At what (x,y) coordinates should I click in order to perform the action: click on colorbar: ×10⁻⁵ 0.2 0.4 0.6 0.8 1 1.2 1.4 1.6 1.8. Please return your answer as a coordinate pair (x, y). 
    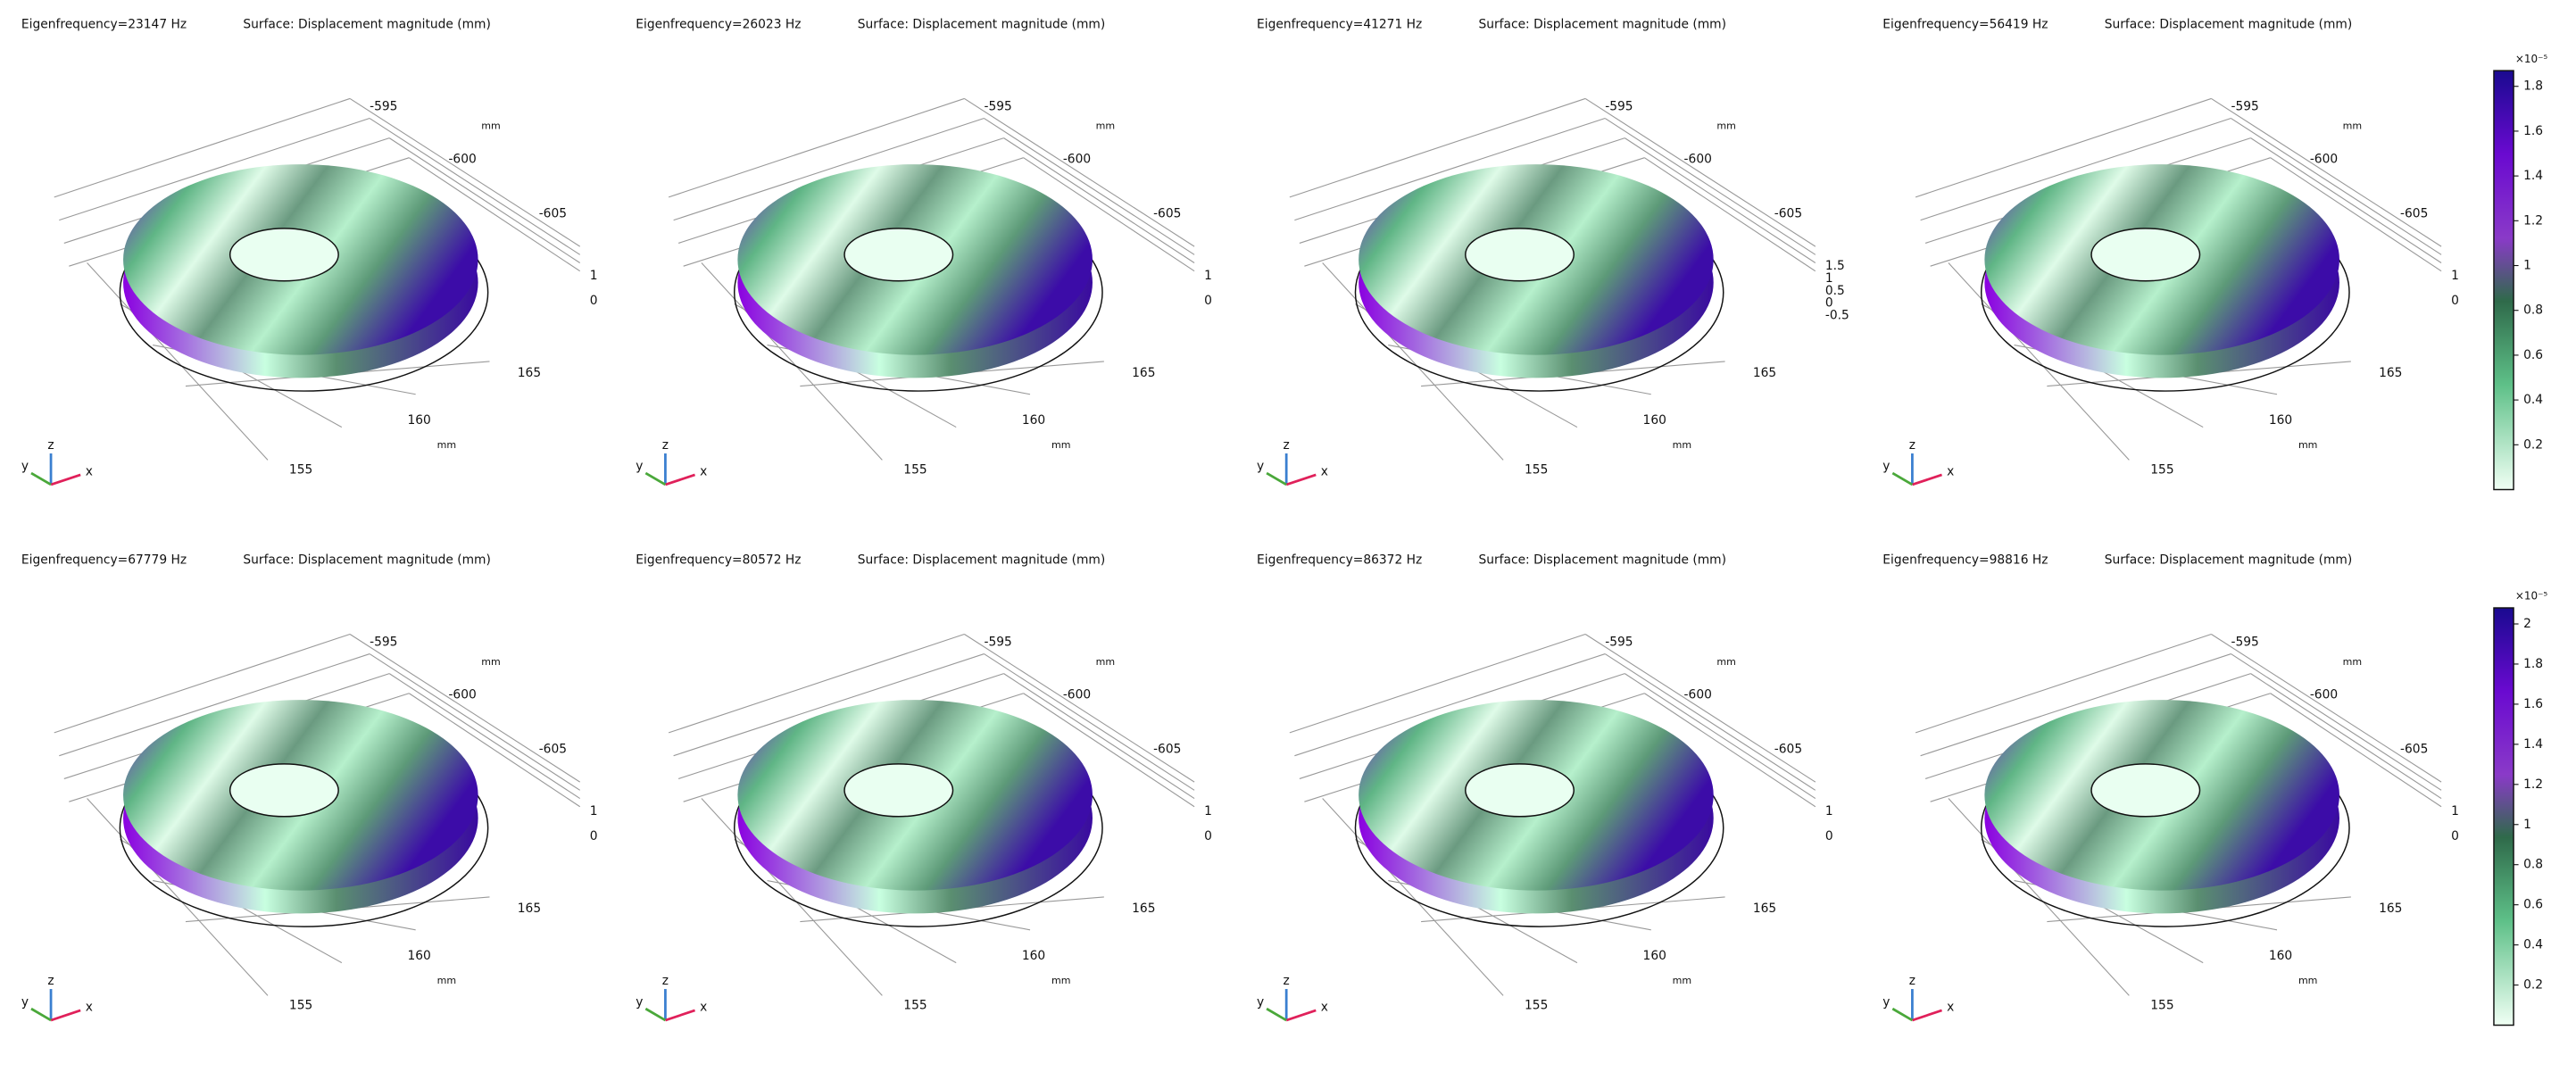
    Looking at the image, I should click on (2521, 272).